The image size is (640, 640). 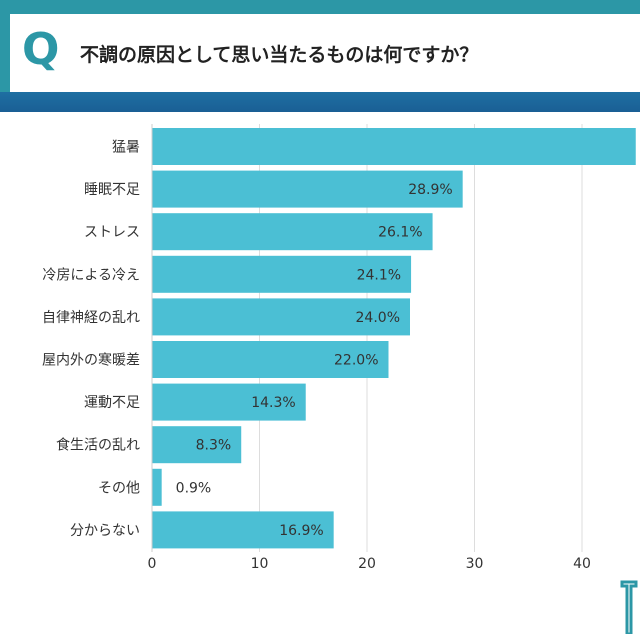 I want to click on logo-icon, so click(x=629, y=607).